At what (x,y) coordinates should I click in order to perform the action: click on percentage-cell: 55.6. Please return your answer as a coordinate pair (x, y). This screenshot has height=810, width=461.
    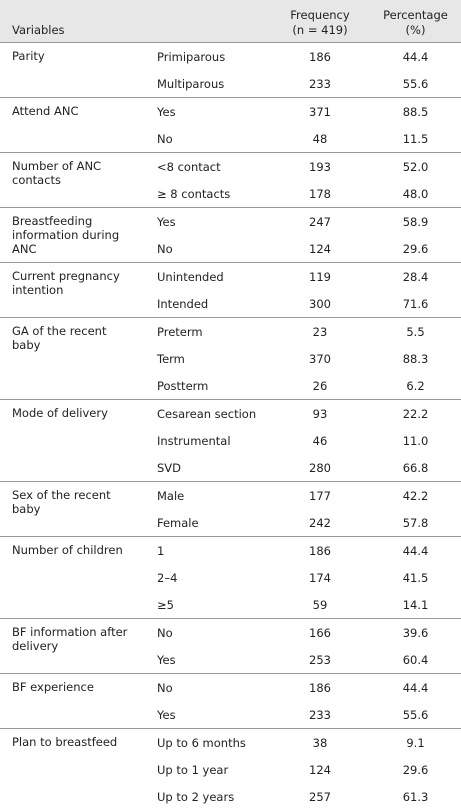
    Looking at the image, I should click on (415, 715).